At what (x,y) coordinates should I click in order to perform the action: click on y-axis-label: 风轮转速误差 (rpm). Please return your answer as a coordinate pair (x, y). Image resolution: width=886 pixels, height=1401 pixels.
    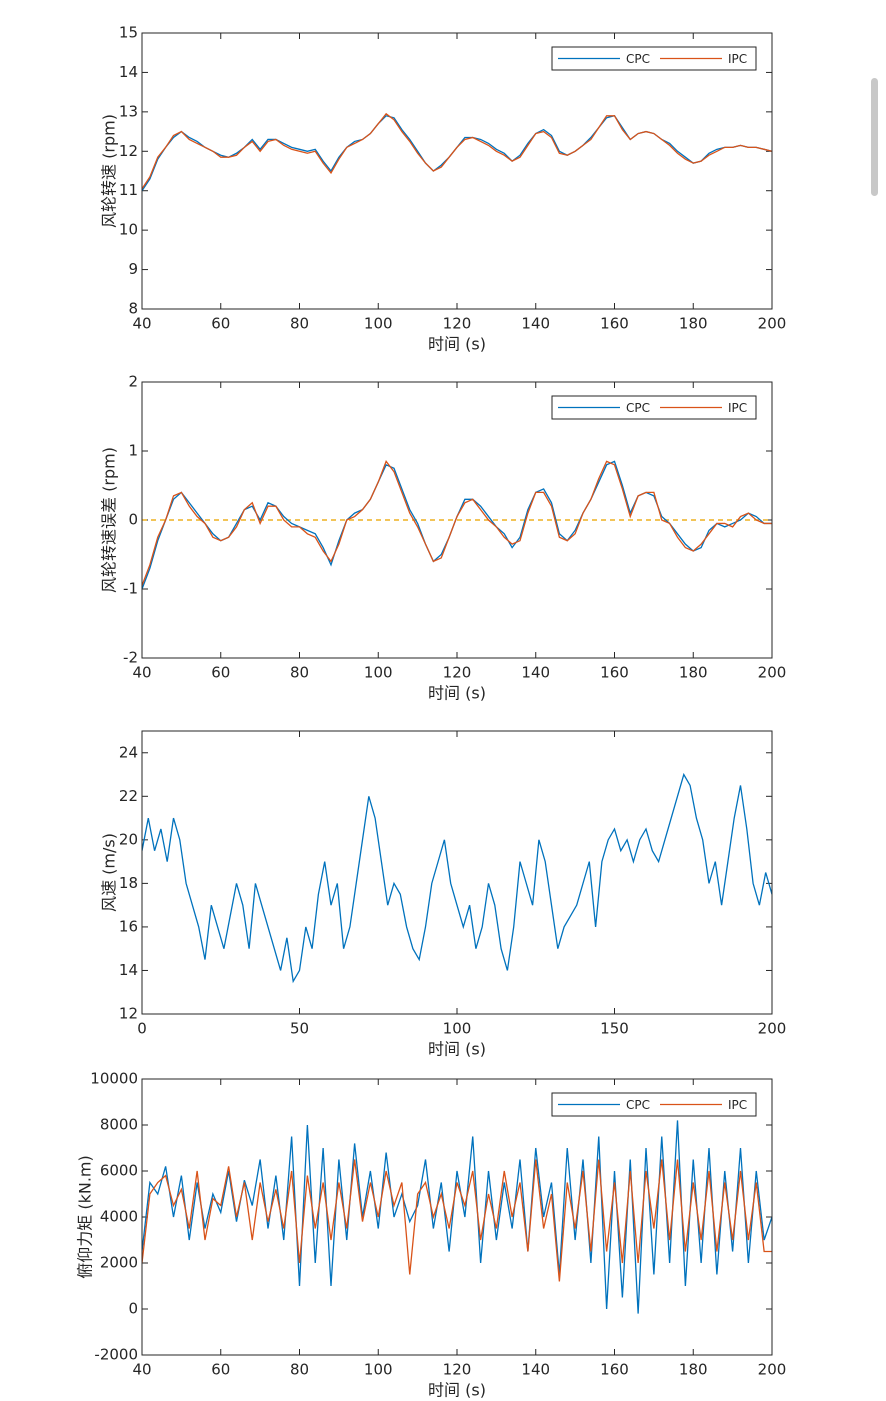
    Looking at the image, I should click on (109, 520).